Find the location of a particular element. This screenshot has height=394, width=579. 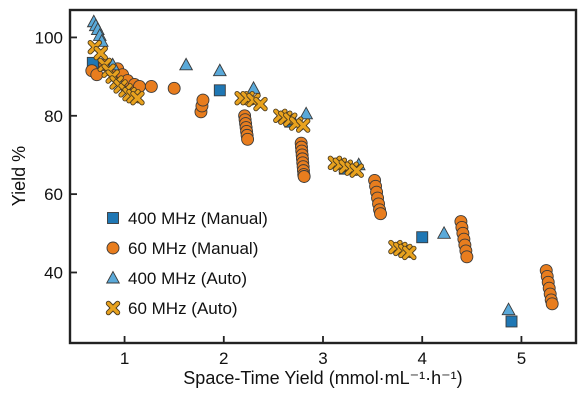

y-tick-label: 40 is located at coordinates (53, 272).